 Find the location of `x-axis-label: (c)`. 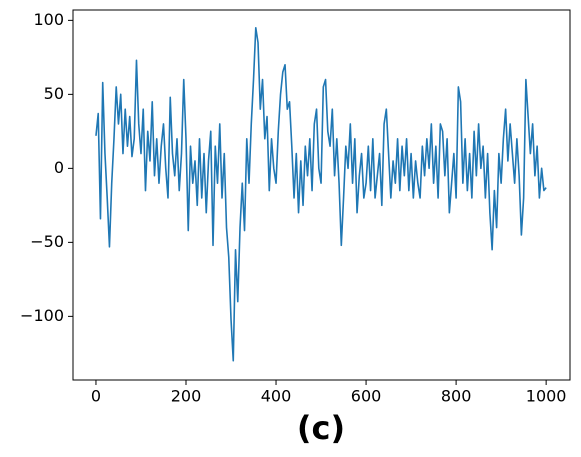

x-axis-label: (c) is located at coordinates (321, 428).